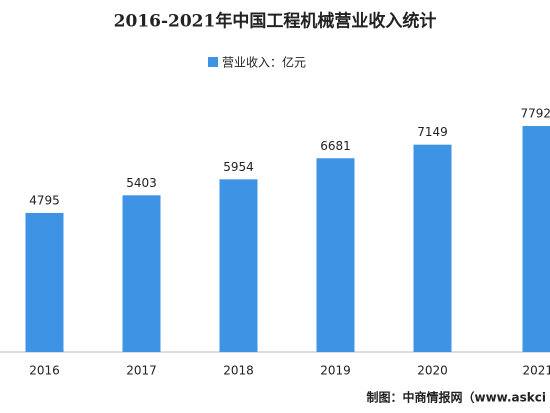 This screenshot has width=550, height=413. What do you see at coordinates (44, 200) in the screenshot?
I see `value-label: 4795` at bounding box center [44, 200].